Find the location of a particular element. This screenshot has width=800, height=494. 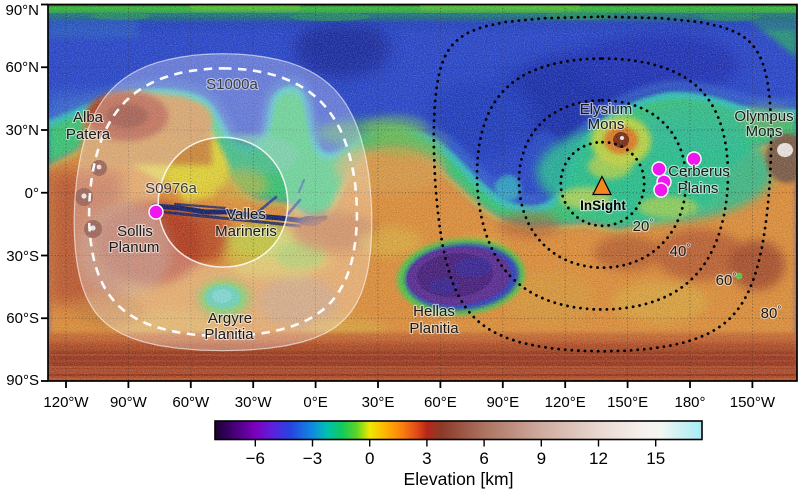

svg-text: 90°W is located at coordinates (129, 402).